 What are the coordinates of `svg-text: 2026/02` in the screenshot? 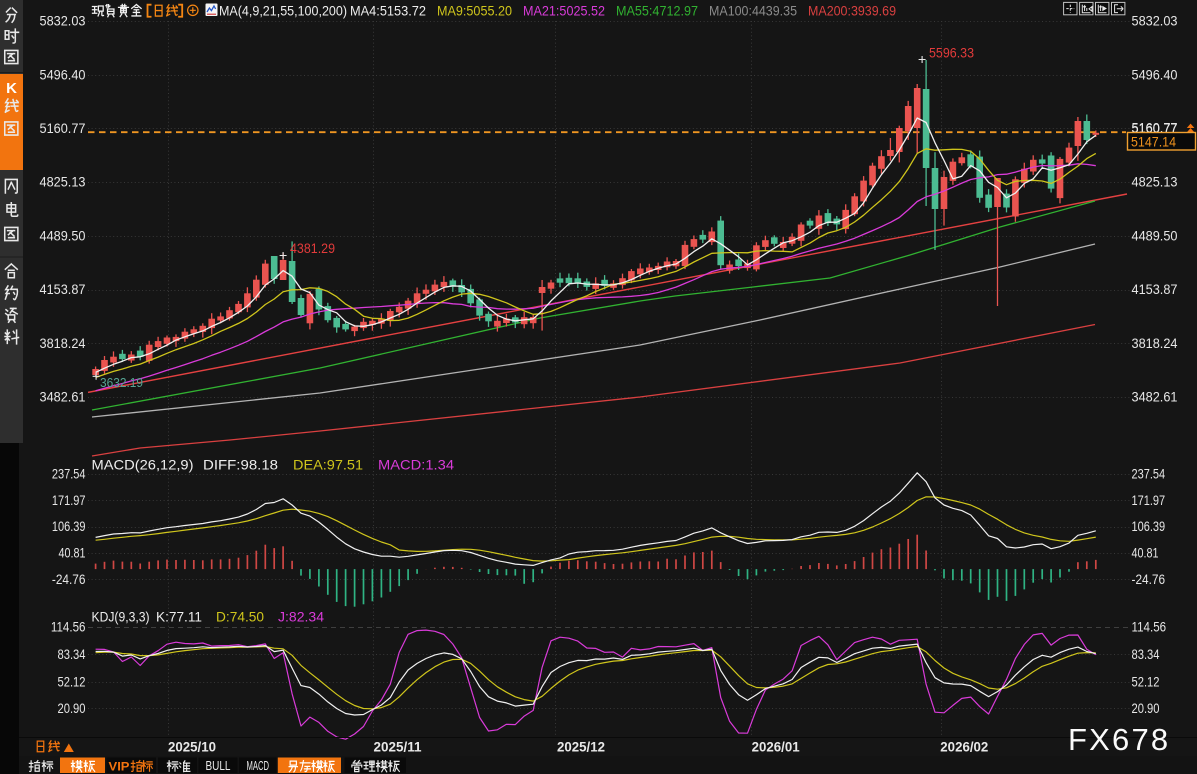 It's located at (964, 747).